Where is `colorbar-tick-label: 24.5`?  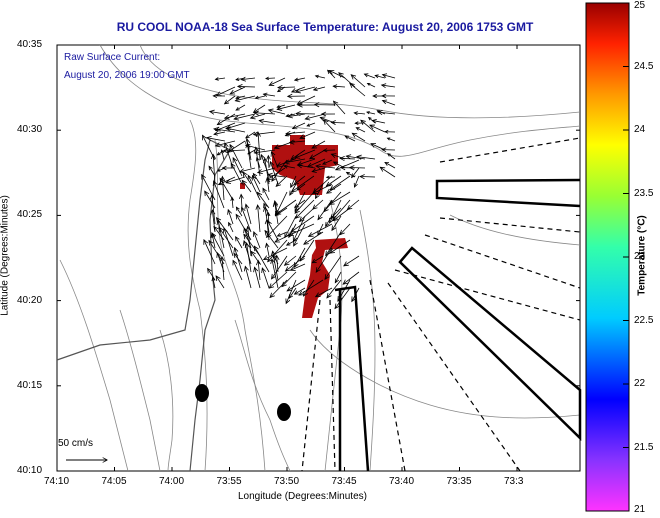 colorbar-tick-label: 24.5 is located at coordinates (644, 66).